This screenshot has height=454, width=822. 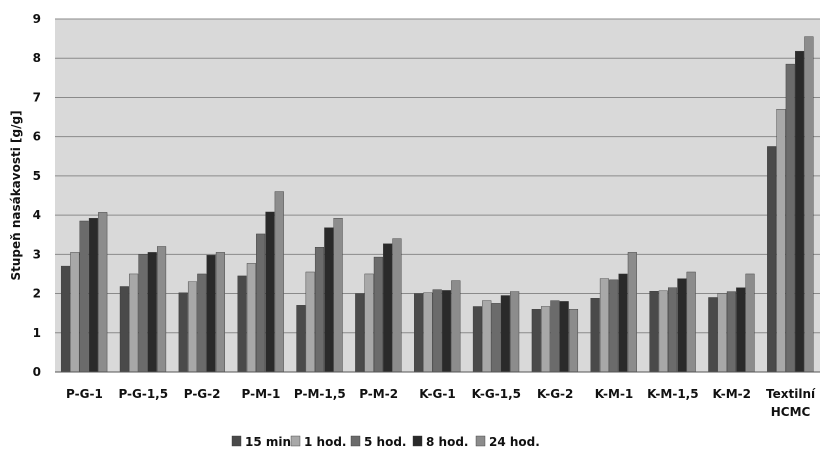 I want to click on y-axis-title: Stupeň nasákavosti [g/g], so click(x=16, y=195).